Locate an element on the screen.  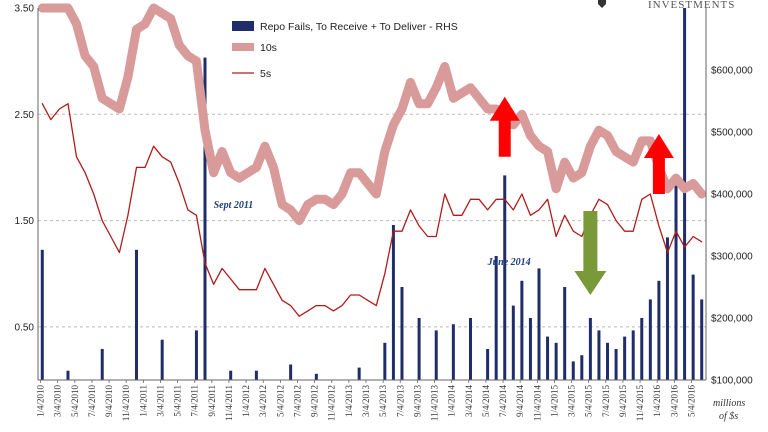
x-tick-label: 1/4/2012 is located at coordinates (246, 401).